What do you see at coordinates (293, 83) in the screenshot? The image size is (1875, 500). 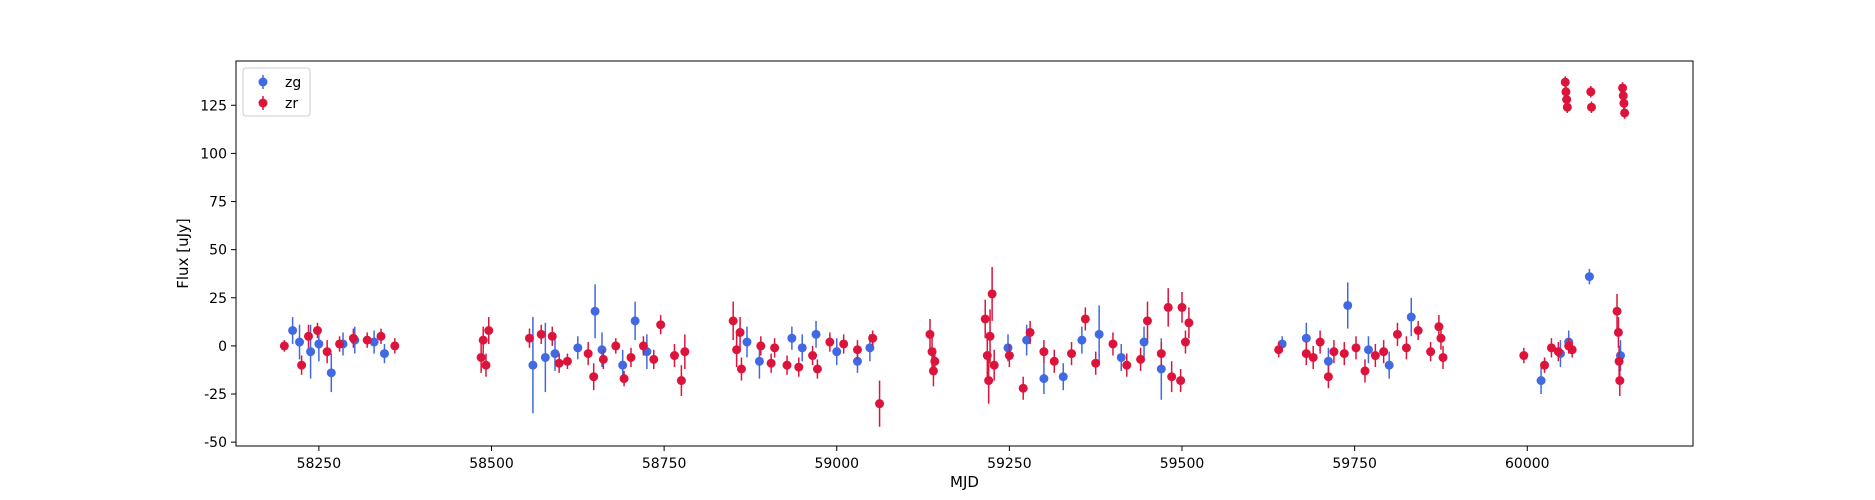 I see `legend-label-zg: zg` at bounding box center [293, 83].